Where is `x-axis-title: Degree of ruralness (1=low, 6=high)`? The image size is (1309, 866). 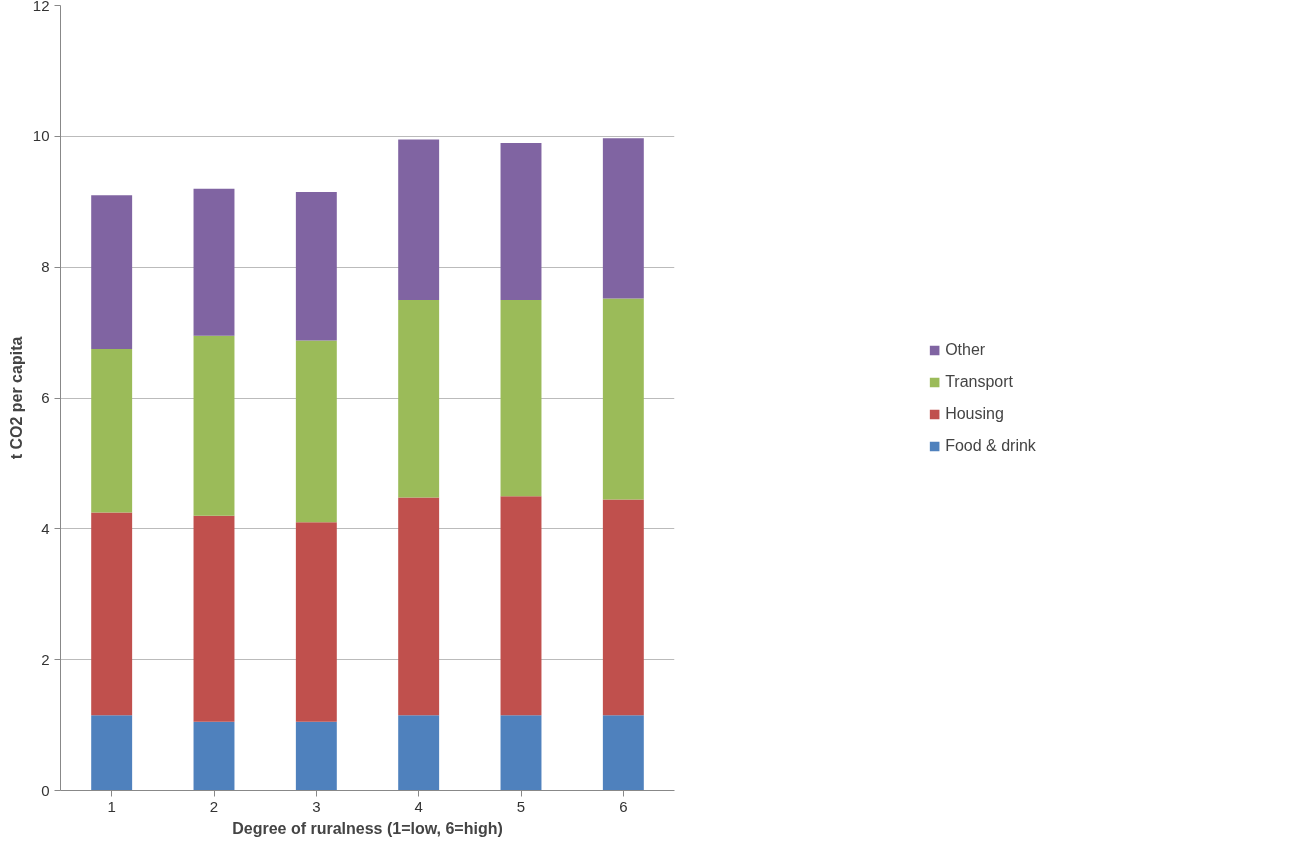 x-axis-title: Degree of ruralness (1=low, 6=high) is located at coordinates (367, 828).